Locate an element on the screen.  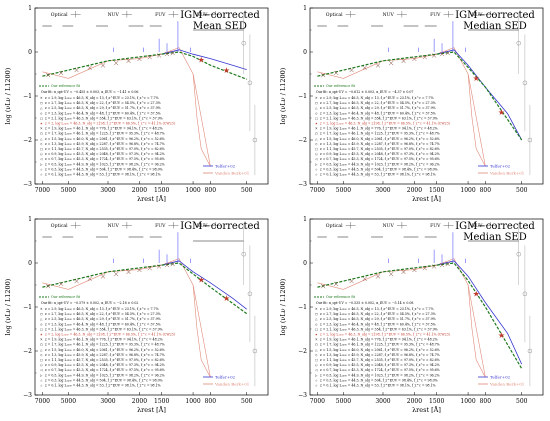
x-tick-label: 7000 is located at coordinates (317, 190).